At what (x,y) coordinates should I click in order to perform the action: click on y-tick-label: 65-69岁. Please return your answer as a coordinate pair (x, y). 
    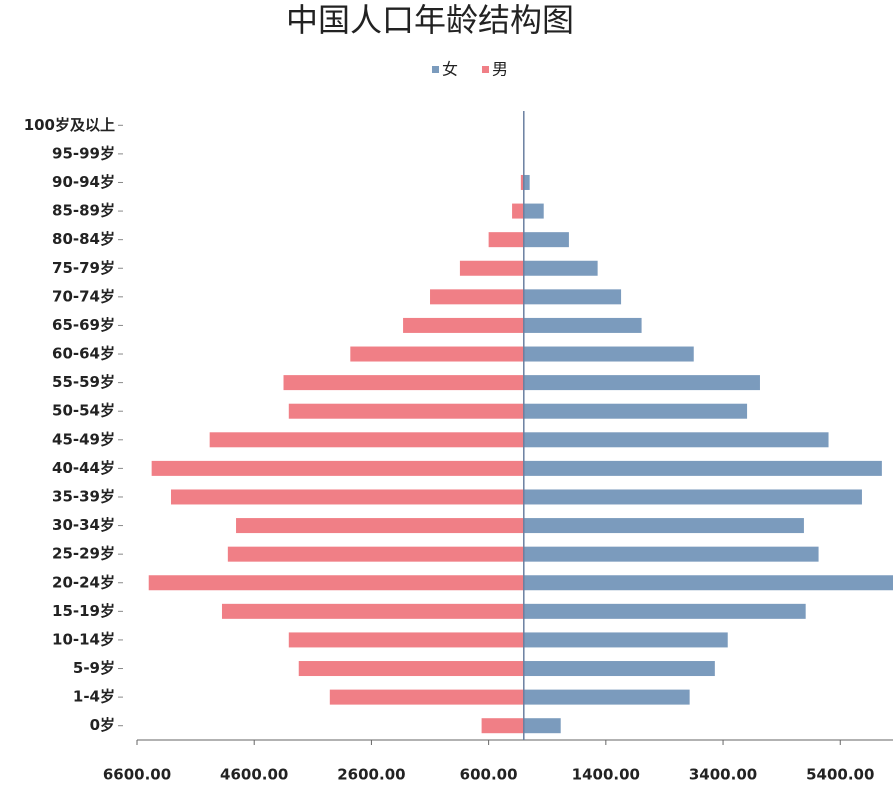
    Looking at the image, I should click on (83, 325).